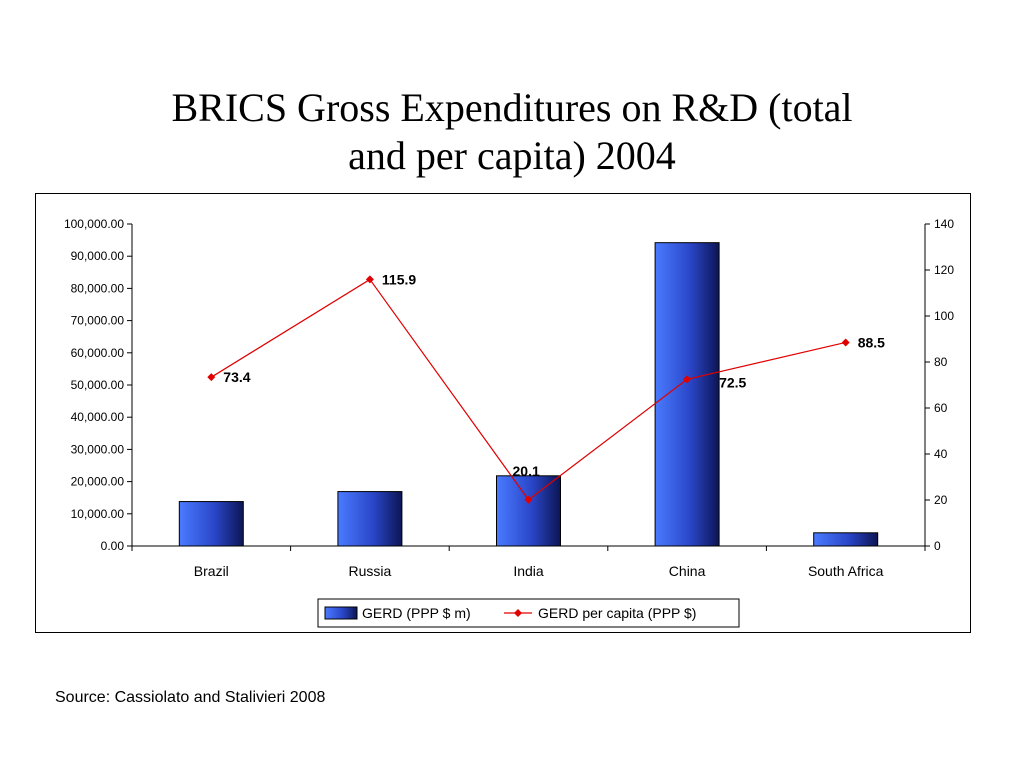 Image resolution: width=1024 pixels, height=768 pixels. What do you see at coordinates (98, 514) in the screenshot?
I see `y-left-tick-label: 10,000.00` at bounding box center [98, 514].